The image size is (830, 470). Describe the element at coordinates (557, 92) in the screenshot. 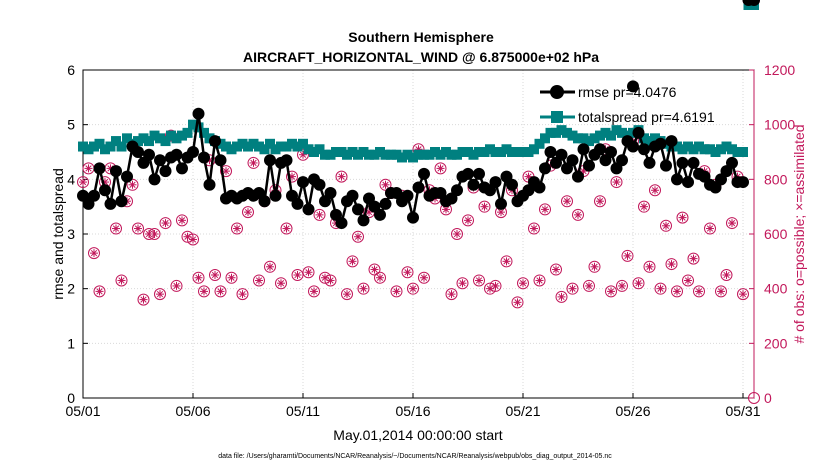

I see `legend-marker-rmse` at that location.